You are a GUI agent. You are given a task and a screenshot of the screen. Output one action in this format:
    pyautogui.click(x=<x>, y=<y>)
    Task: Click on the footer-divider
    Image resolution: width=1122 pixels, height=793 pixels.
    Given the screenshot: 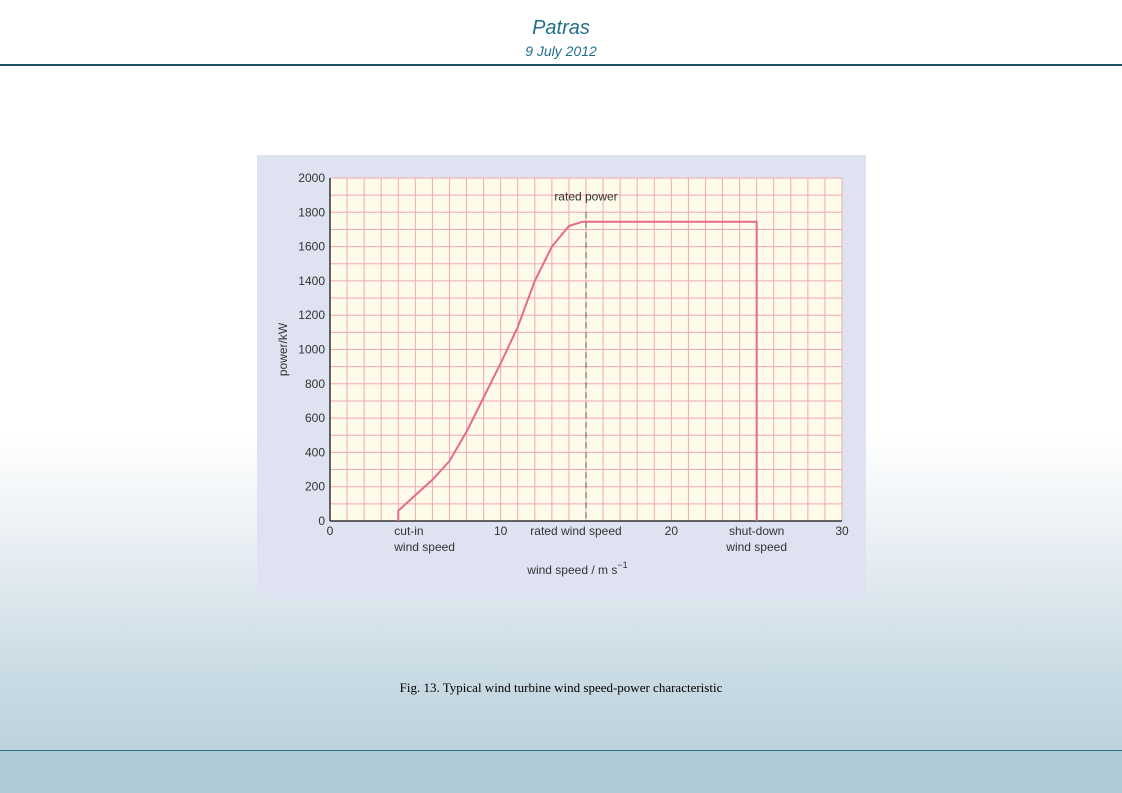 What is the action you would take?
    pyautogui.click(x=561, y=750)
    